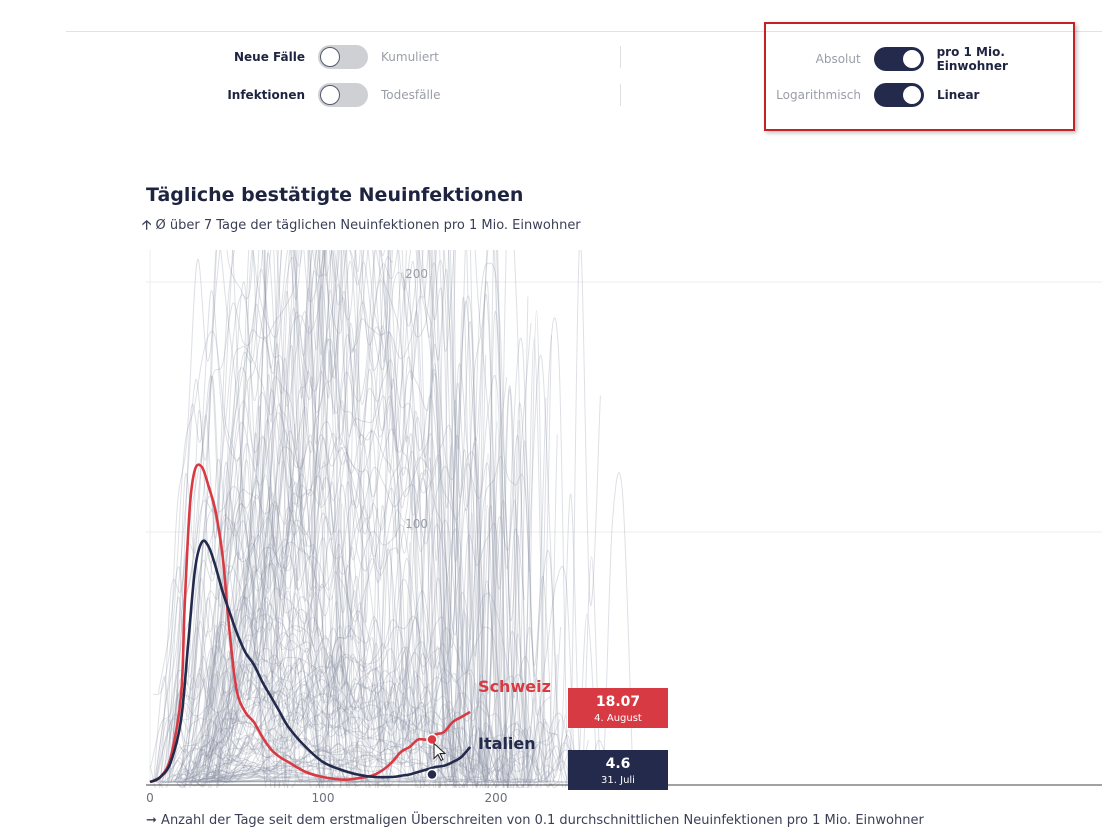 Image resolution: width=1102 pixels, height=833 pixels. I want to click on tooltip-point, so click(432, 739).